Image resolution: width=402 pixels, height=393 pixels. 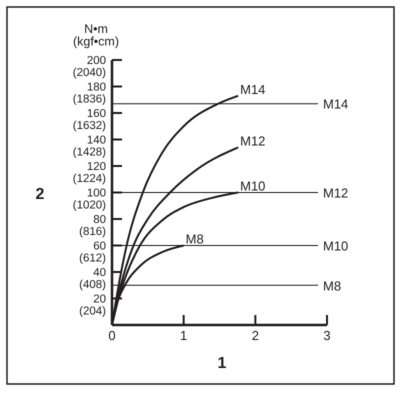 I want to click on y-tick-label: 140, so click(x=96, y=140).